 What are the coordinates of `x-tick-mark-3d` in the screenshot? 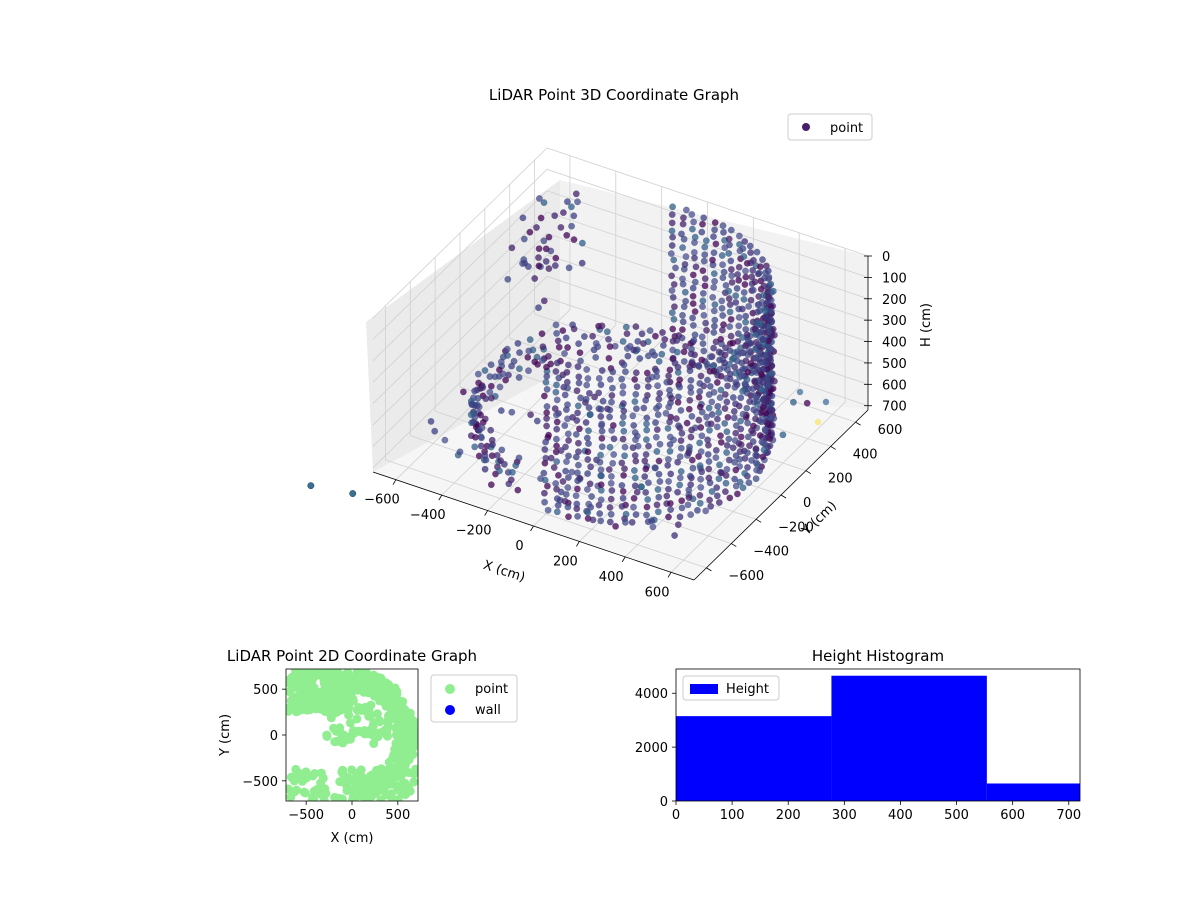 It's located at (669, 575).